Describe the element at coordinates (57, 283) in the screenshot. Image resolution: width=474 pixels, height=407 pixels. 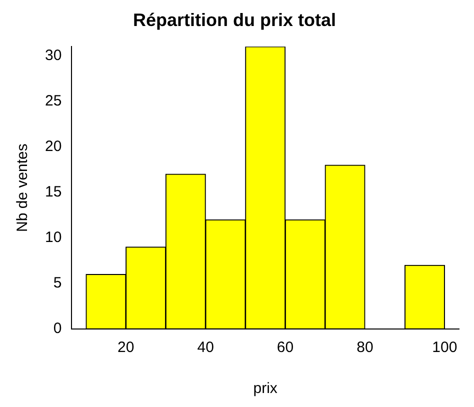
I see `y-tick-label: 5` at that location.